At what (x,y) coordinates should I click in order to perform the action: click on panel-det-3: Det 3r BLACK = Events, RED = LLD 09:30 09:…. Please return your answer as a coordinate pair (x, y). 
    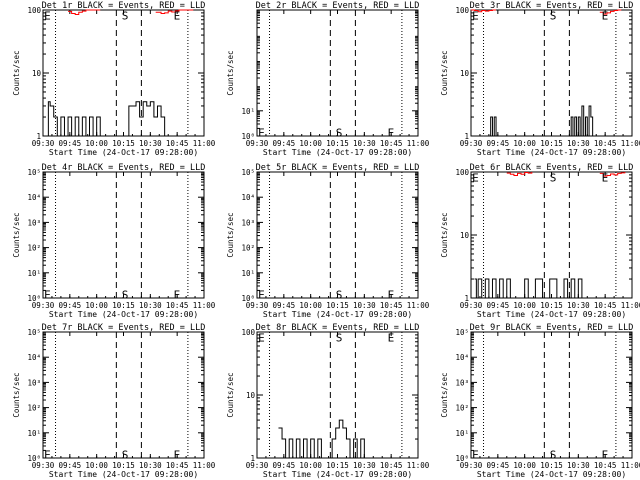
    Looking at the image, I should click on (540, 79).